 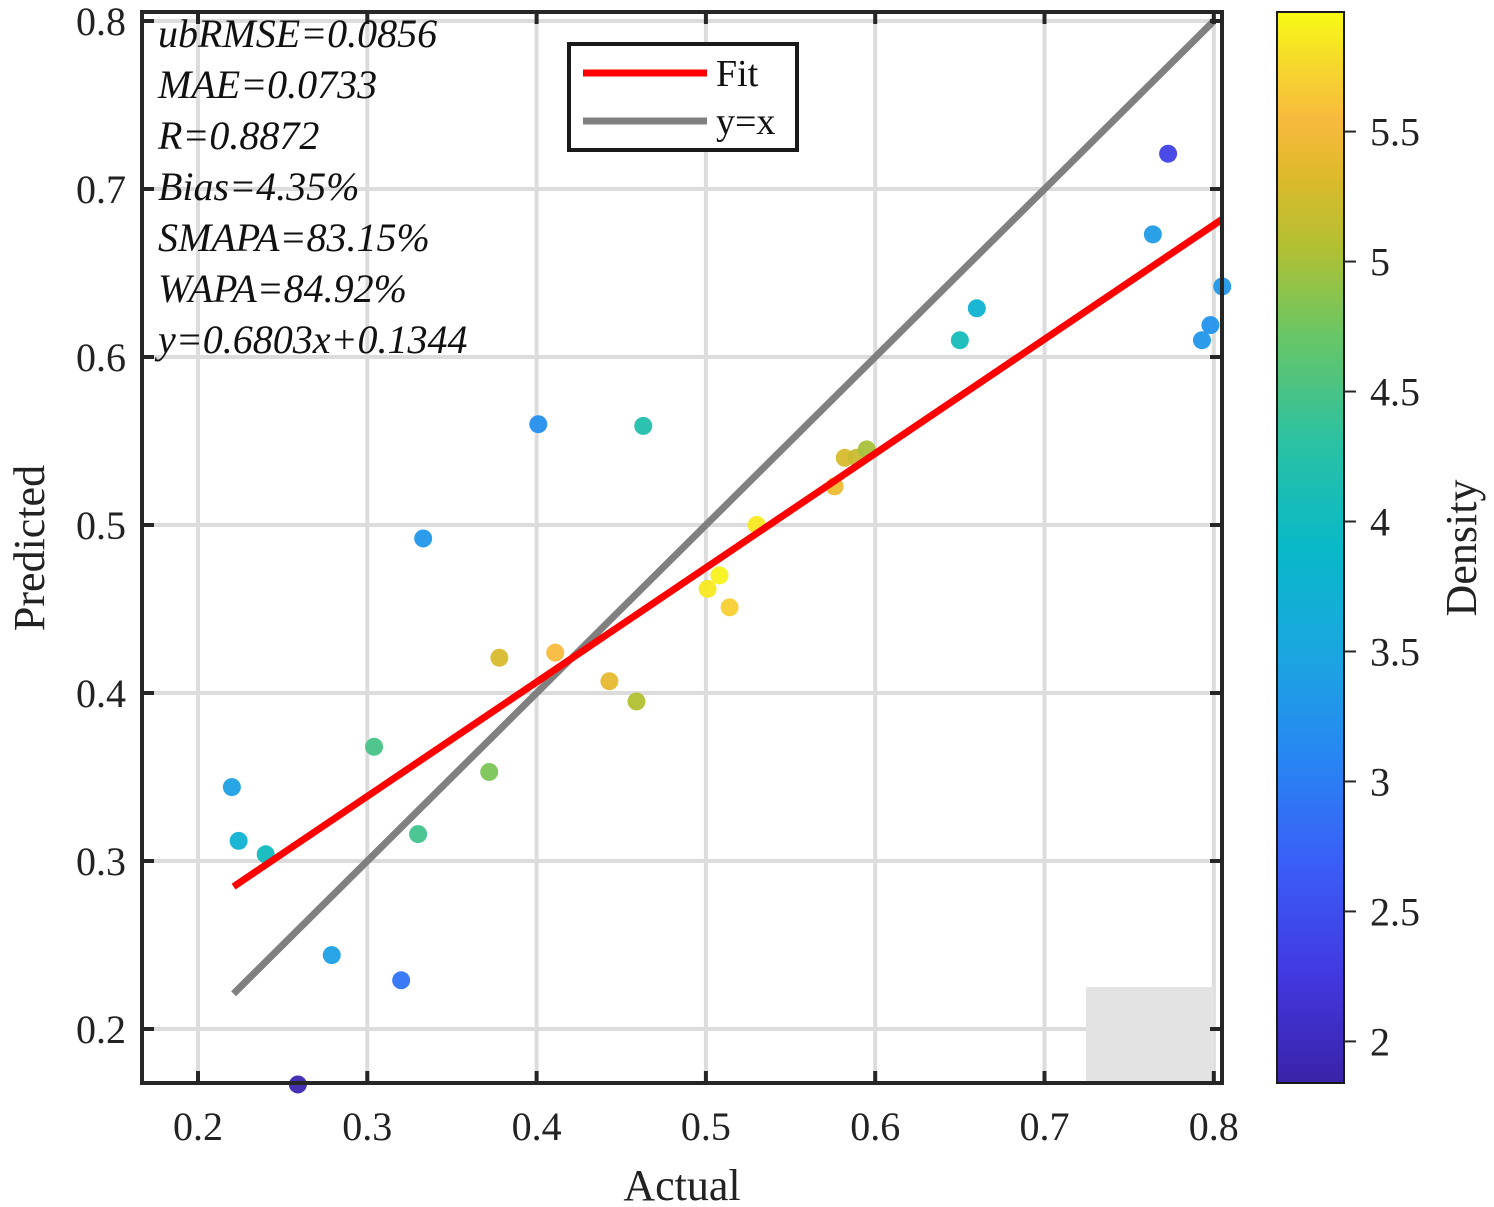 I want to click on y-tick-label: 0.2, so click(x=101, y=1029).